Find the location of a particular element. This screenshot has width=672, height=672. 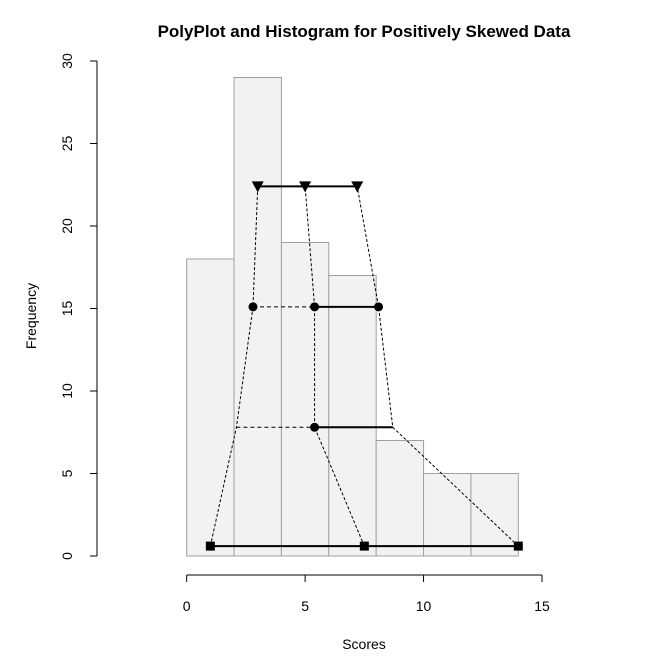

x-tick-label: 0 is located at coordinates (187, 606).